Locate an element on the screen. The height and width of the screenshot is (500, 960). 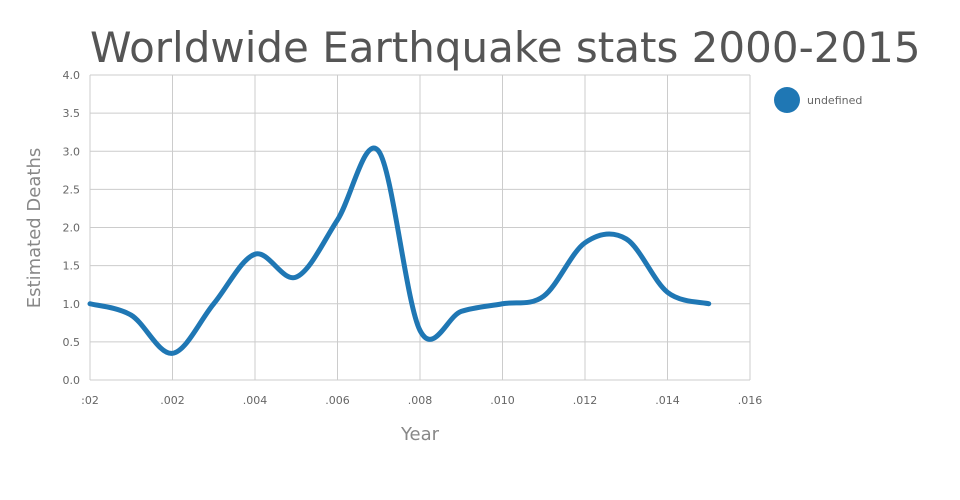
x-tick-label: .004 is located at coordinates (255, 400).